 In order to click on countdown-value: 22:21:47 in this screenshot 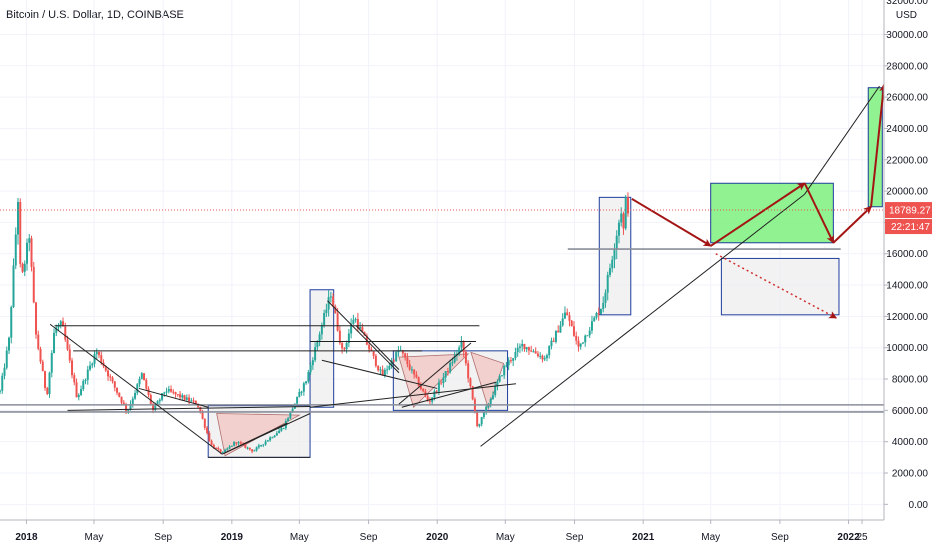, I will do `click(910, 227)`.